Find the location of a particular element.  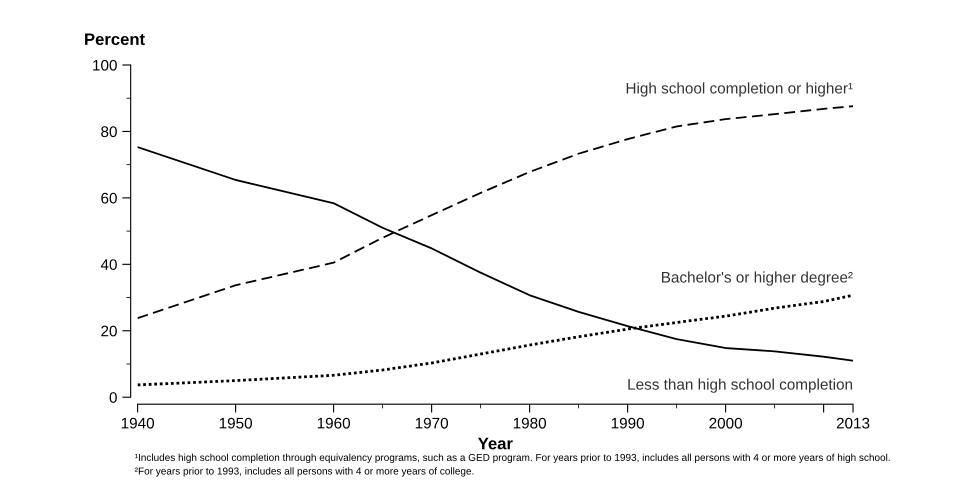

y-axis-title: Percent is located at coordinates (115, 39).